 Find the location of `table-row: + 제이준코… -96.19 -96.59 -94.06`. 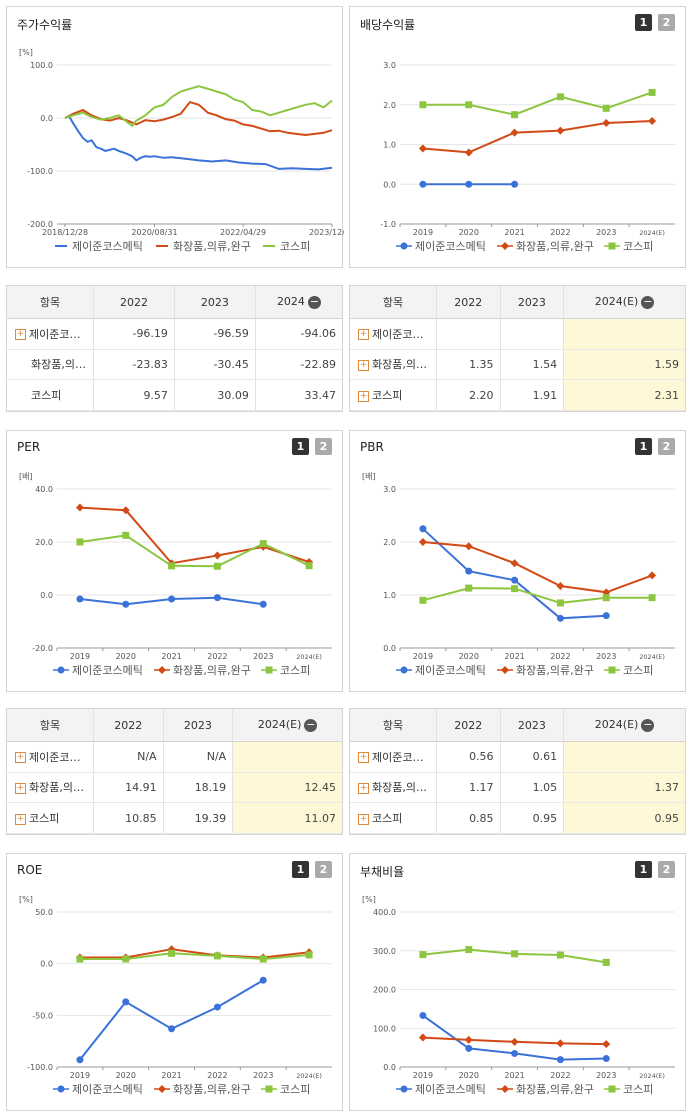

table-row: + 제이준코… -96.19 -96.59 -94.06 is located at coordinates (174, 334).